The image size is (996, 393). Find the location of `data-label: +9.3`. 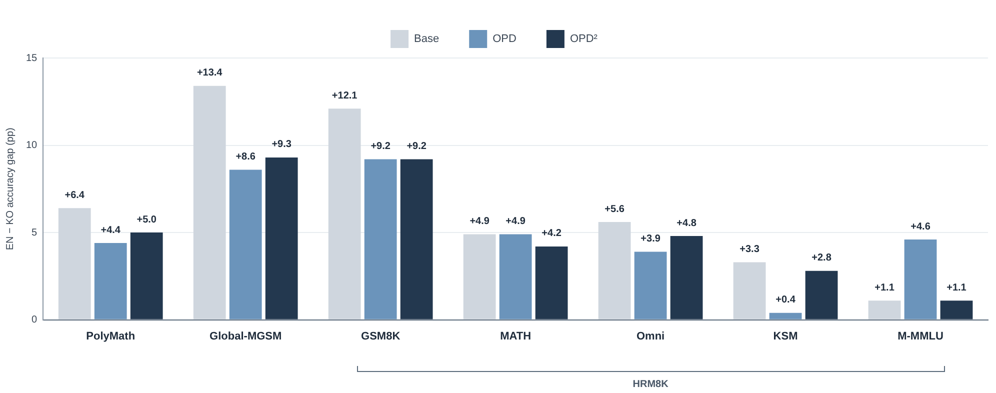

data-label: +9.3 is located at coordinates (282, 144).